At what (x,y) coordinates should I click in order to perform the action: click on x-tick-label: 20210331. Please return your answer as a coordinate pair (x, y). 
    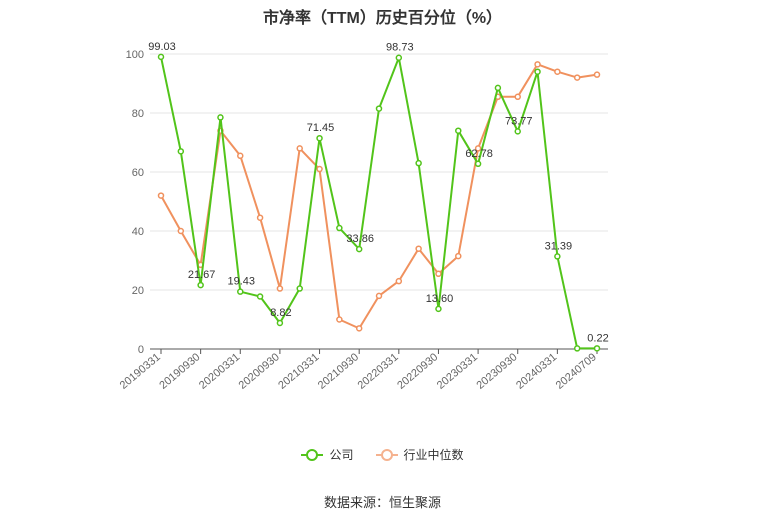
    Looking at the image, I should click on (298, 371).